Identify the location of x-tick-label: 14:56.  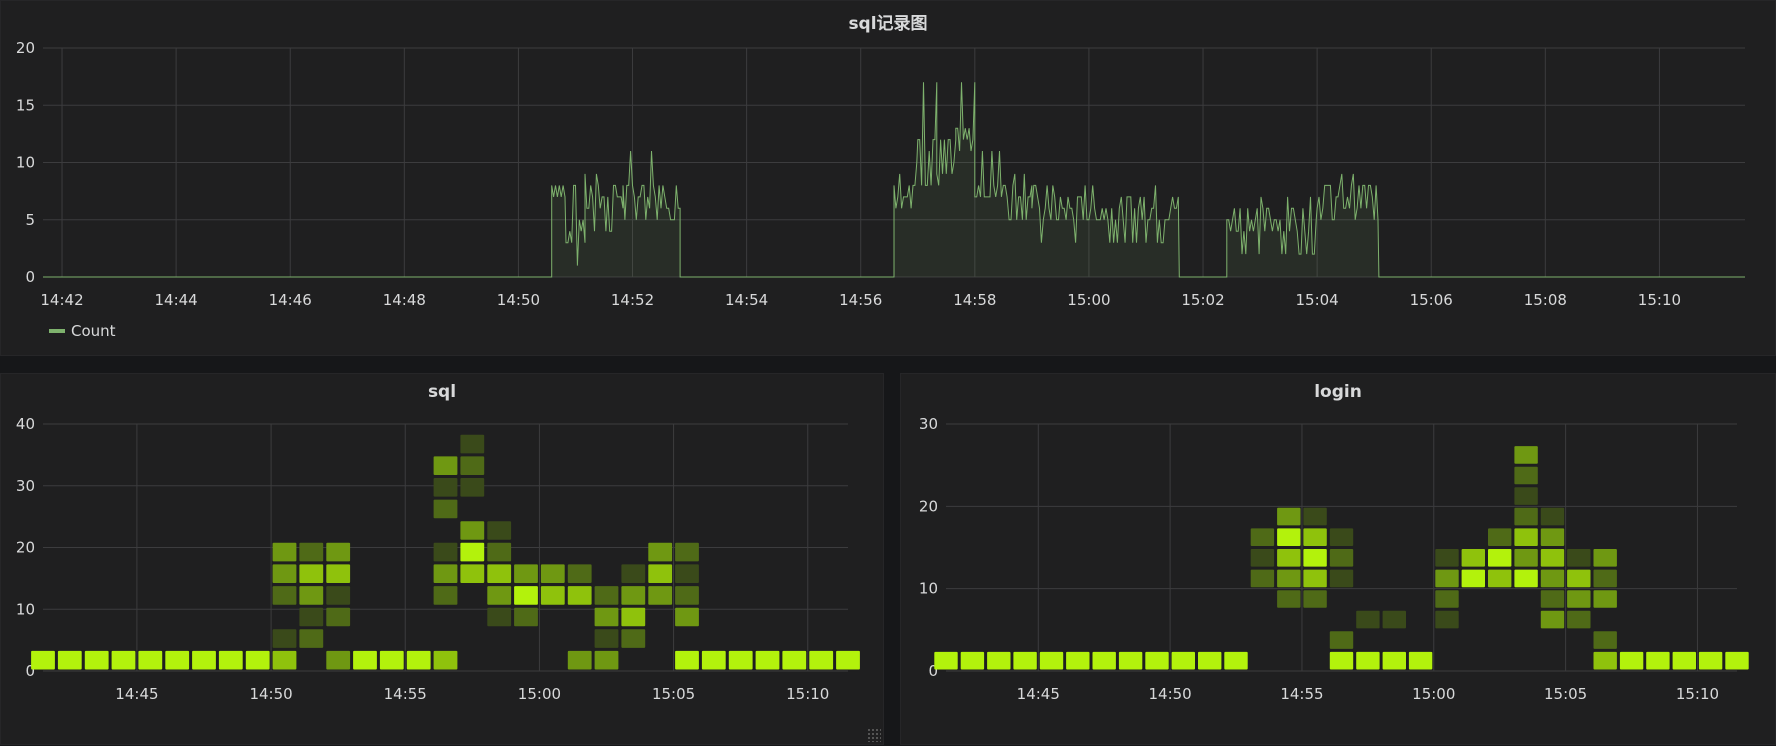
(860, 300).